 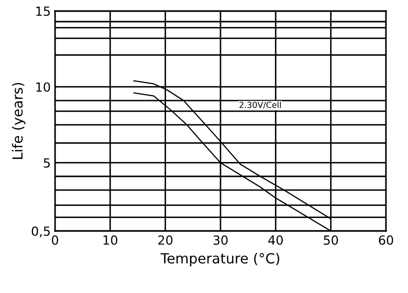 I want to click on x-tick-label: 0, so click(x=55, y=240).